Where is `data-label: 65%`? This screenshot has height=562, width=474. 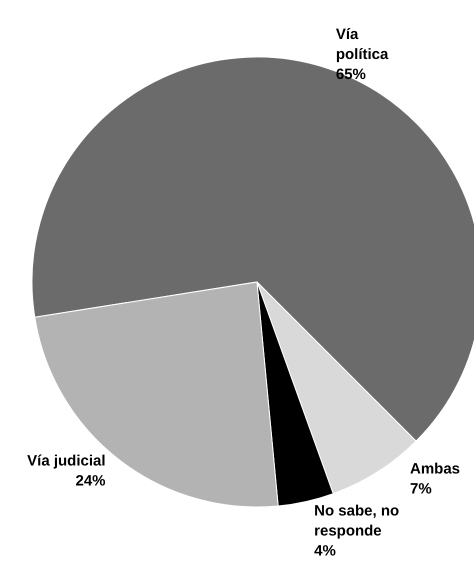
data-label: 65% is located at coordinates (351, 75).